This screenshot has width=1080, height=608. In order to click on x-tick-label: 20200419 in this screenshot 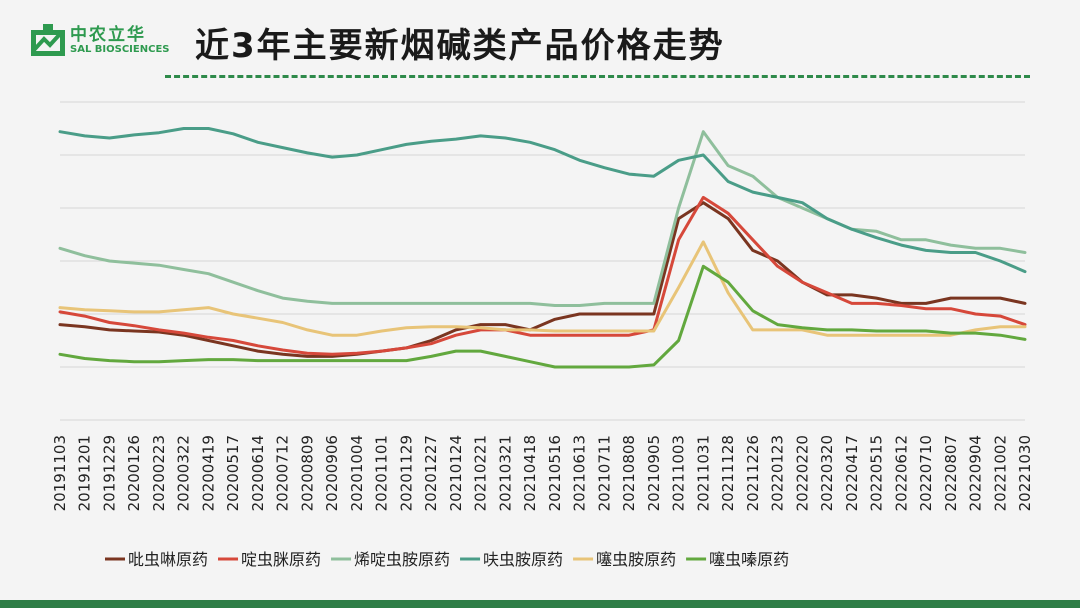, I will do `click(208, 473)`.